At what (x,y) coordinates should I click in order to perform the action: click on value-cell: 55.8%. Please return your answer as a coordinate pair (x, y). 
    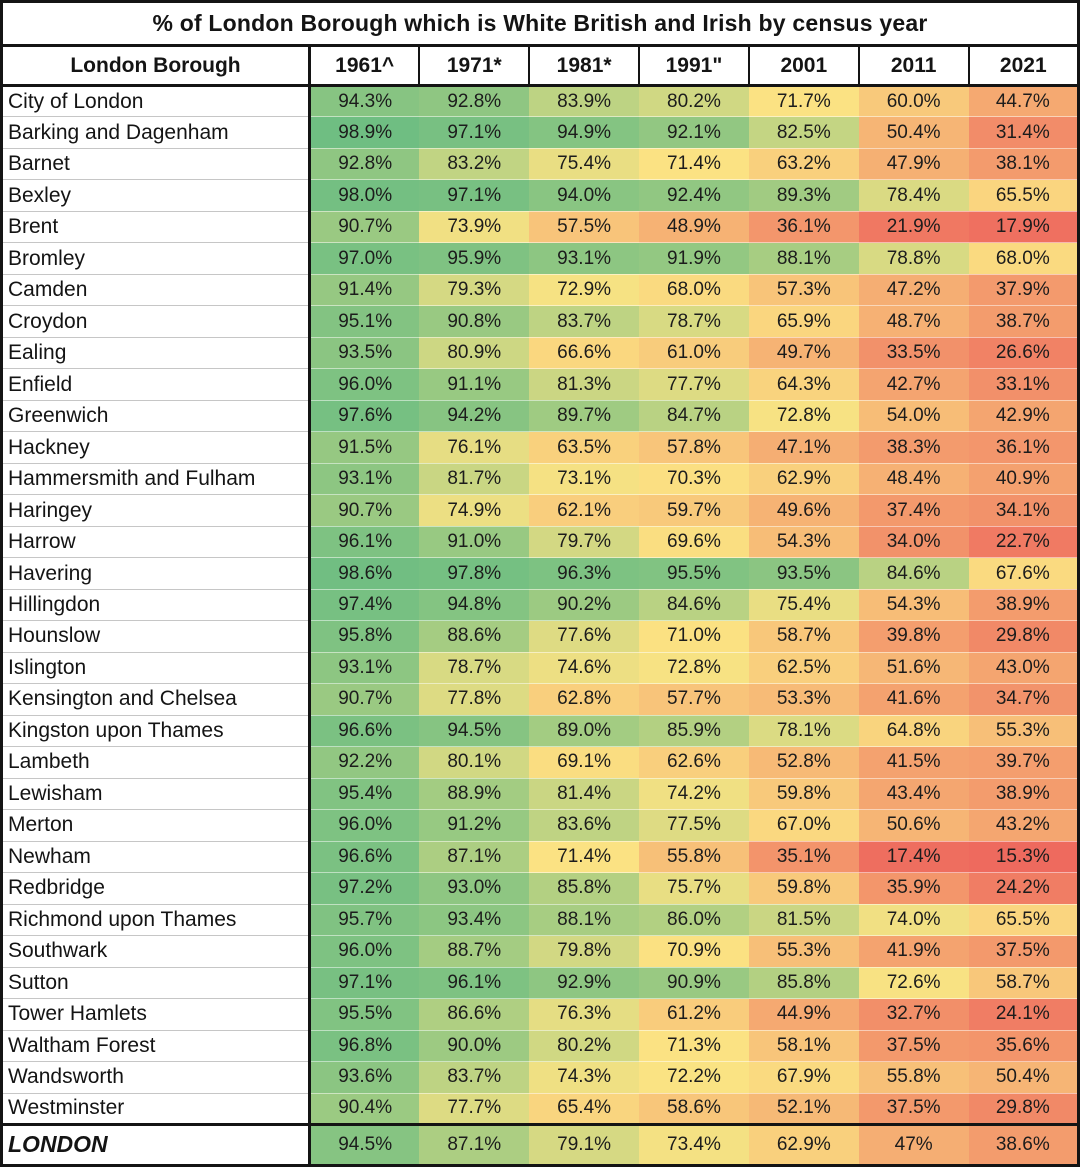
    Looking at the image, I should click on (913, 1077).